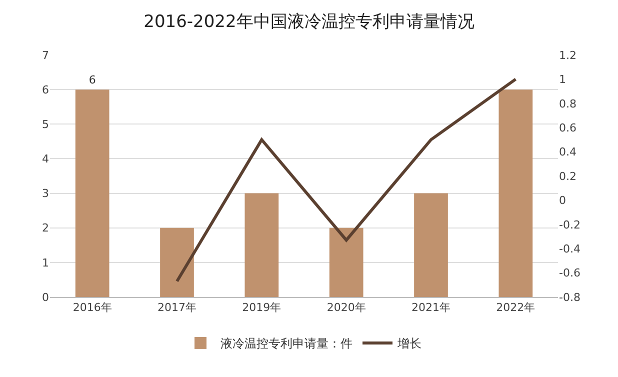  I want to click on y2-tick-label: -0.8, so click(569, 297).